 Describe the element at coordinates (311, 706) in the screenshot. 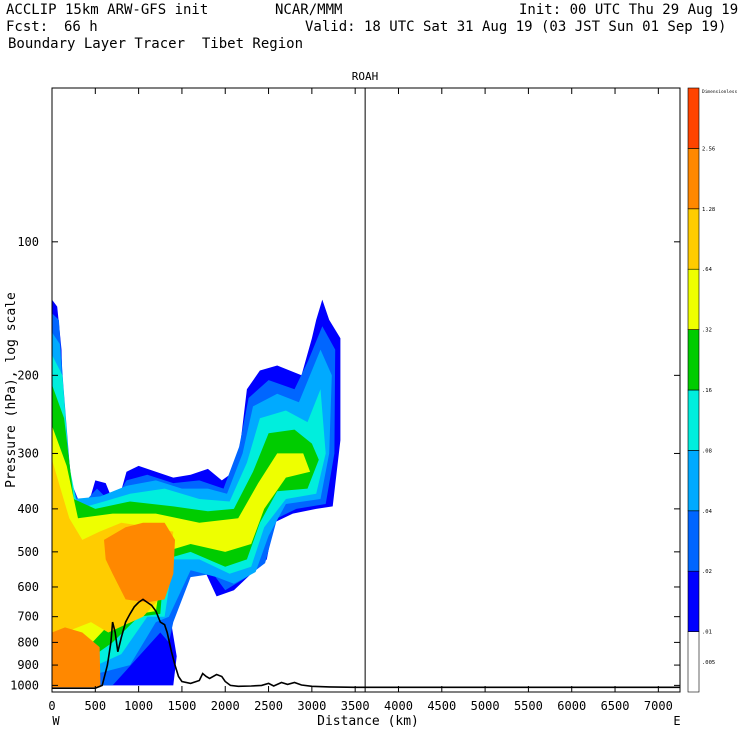

I see `x-tick-label: 3000` at that location.